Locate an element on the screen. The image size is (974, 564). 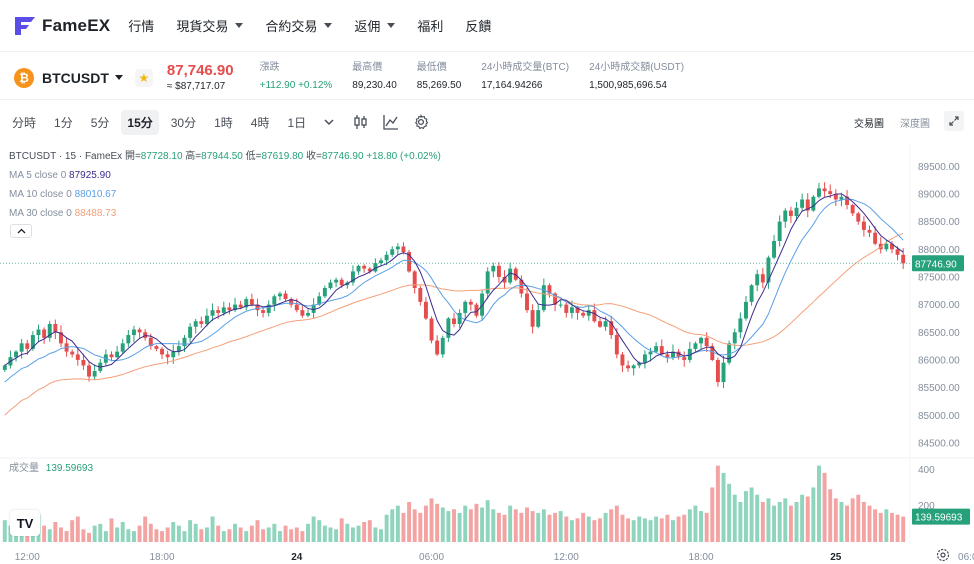
current-price-tag is located at coordinates (938, 263).